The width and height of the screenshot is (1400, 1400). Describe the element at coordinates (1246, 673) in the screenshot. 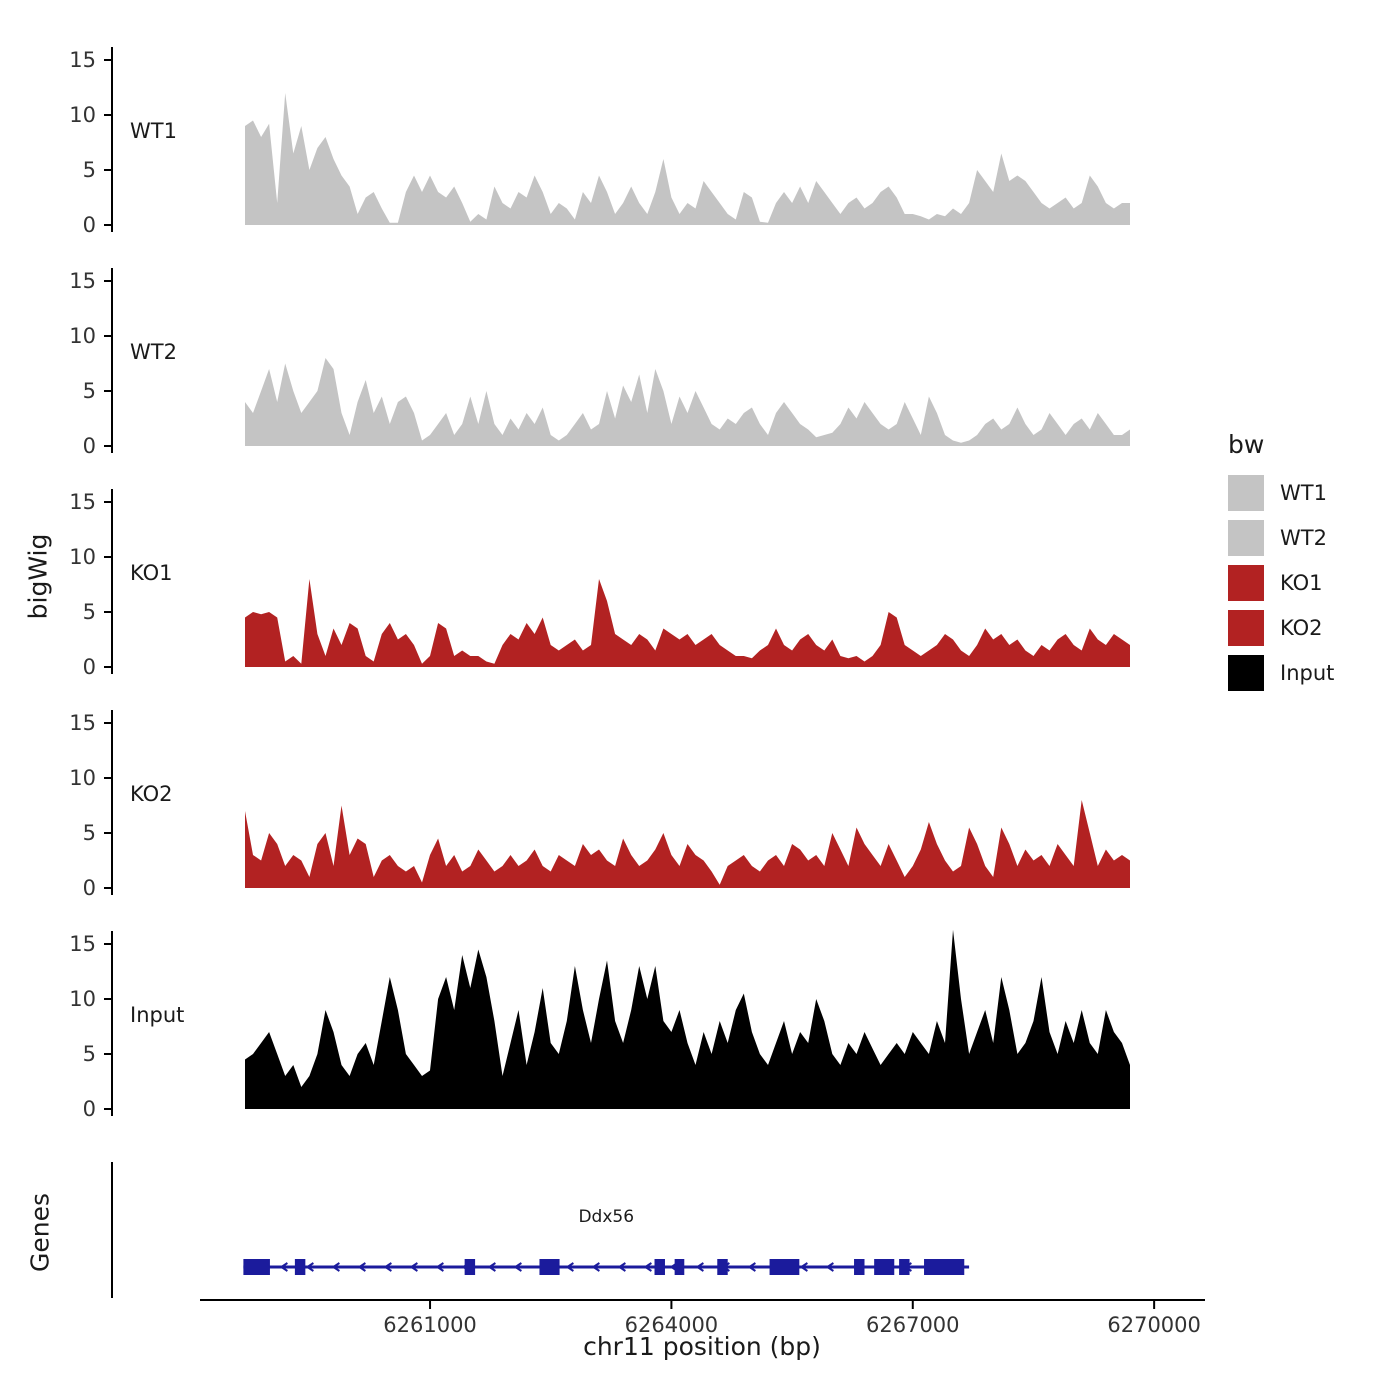

I see `legend-swatch-input` at that location.